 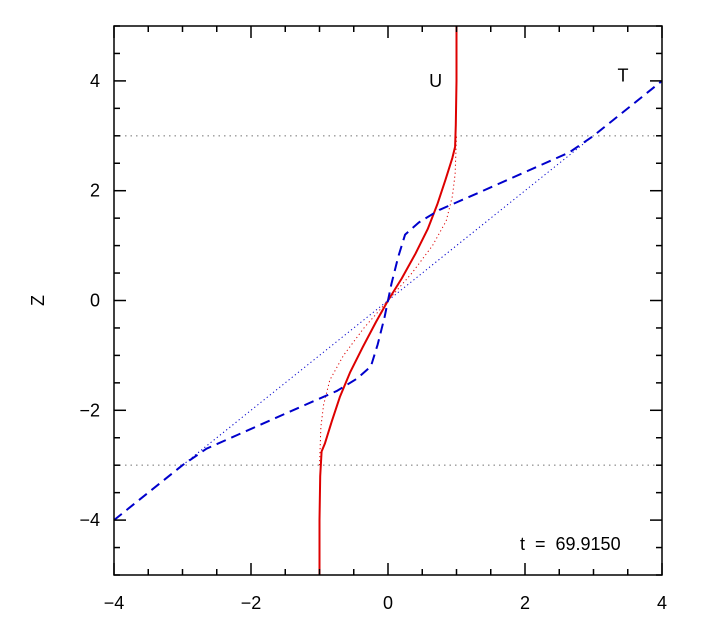 I want to click on series-label-t: T, so click(x=622, y=75).